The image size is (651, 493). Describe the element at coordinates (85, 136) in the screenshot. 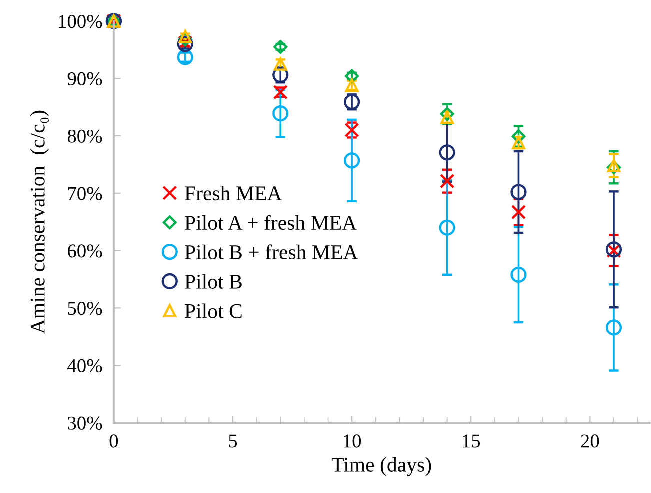

I see `y-tick-label: 80%` at that location.